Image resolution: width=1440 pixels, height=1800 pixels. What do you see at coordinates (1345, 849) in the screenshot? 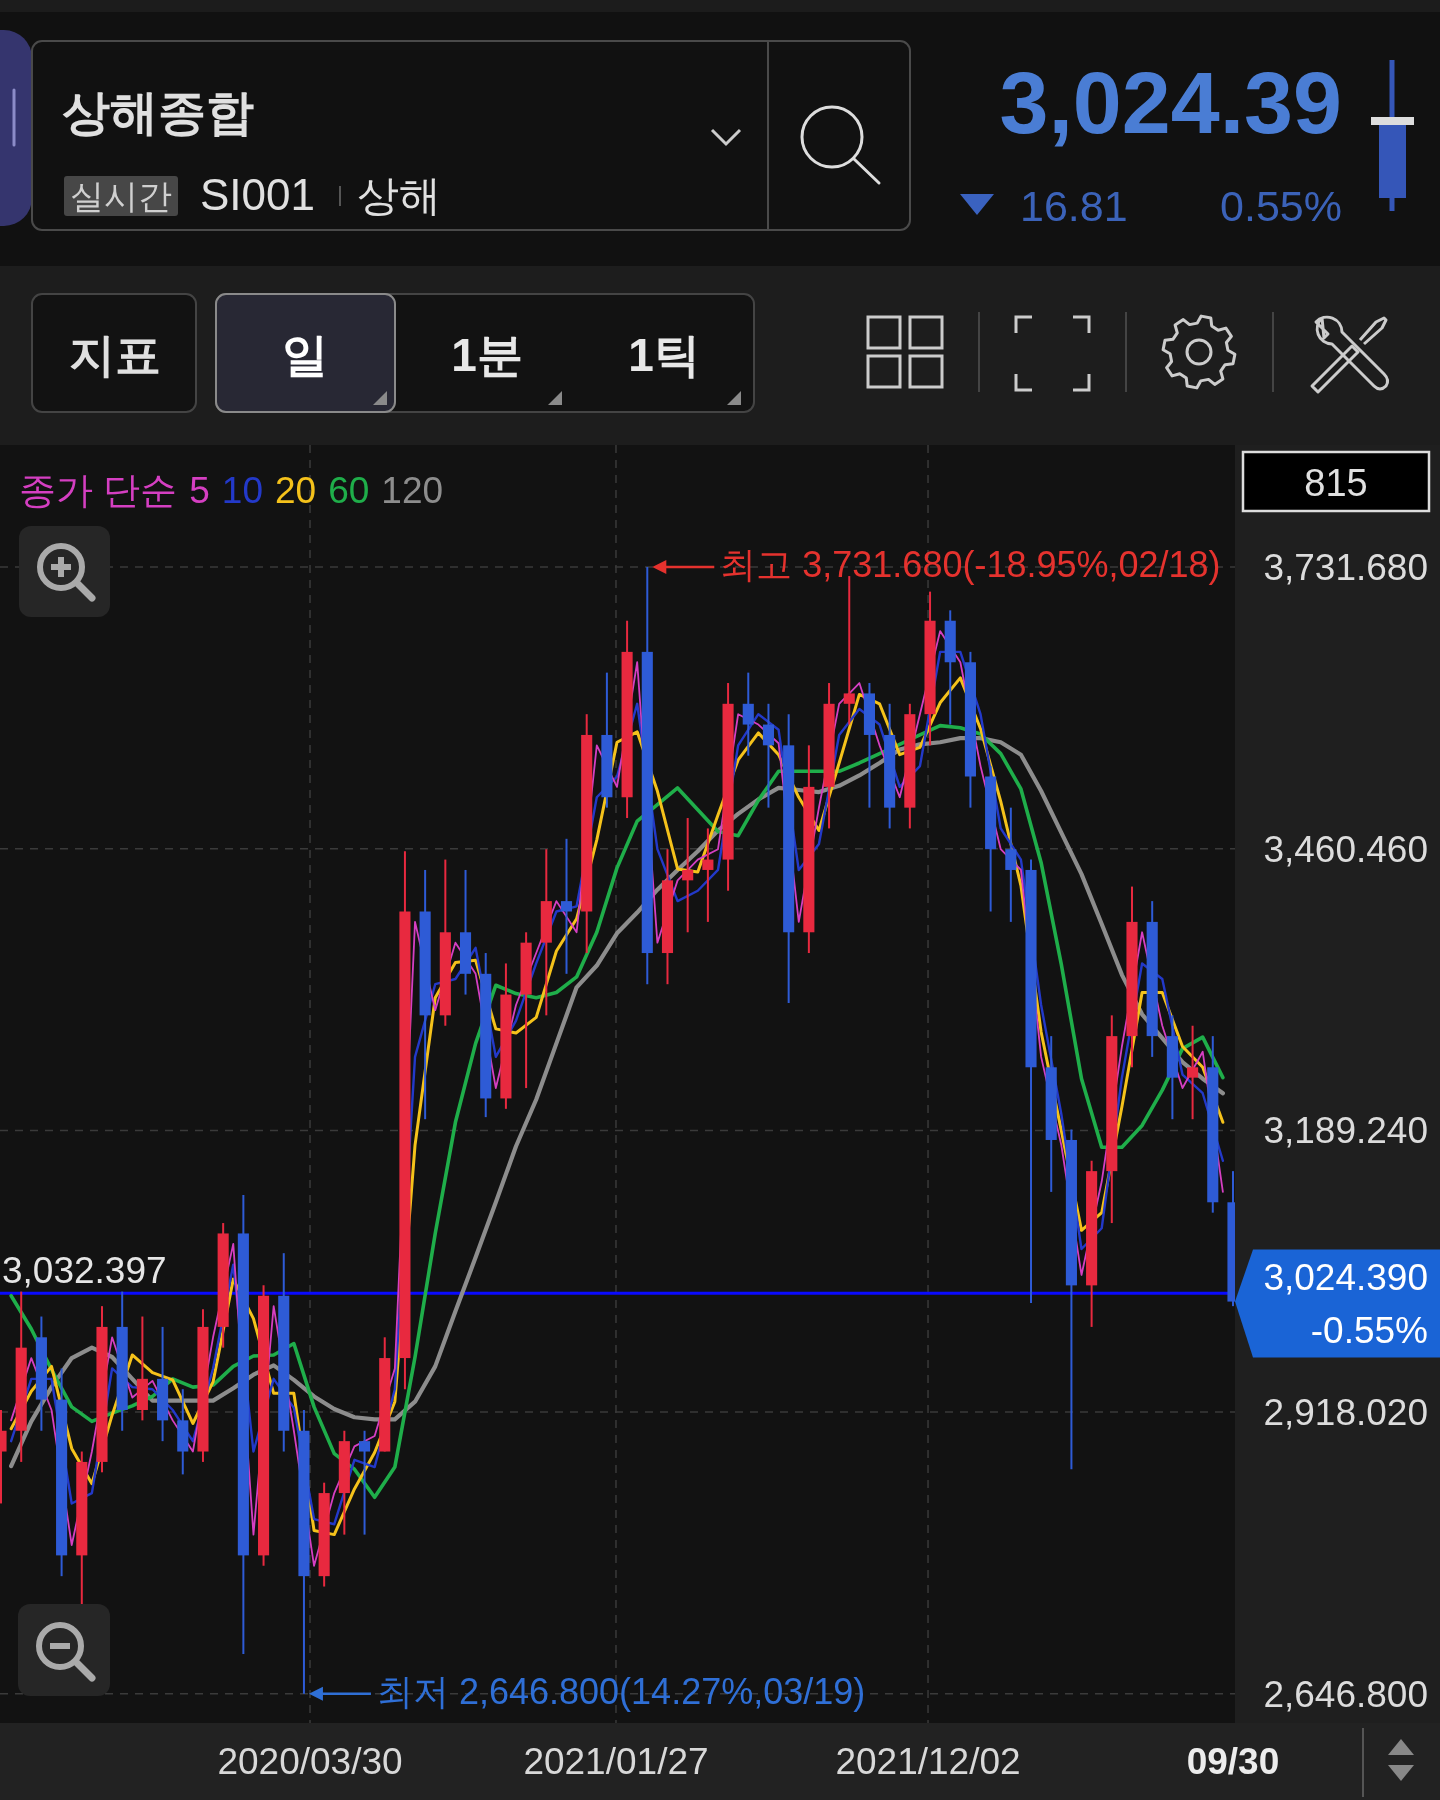
I see `y-tick-label: 3,460.460` at bounding box center [1345, 849].